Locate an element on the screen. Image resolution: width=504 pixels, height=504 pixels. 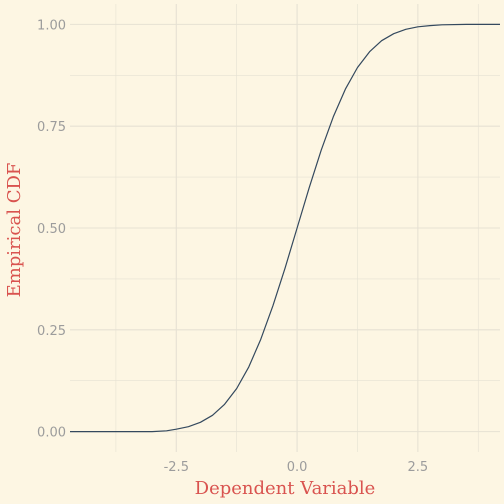
y-tick-label: 0.50 is located at coordinates (51, 229).